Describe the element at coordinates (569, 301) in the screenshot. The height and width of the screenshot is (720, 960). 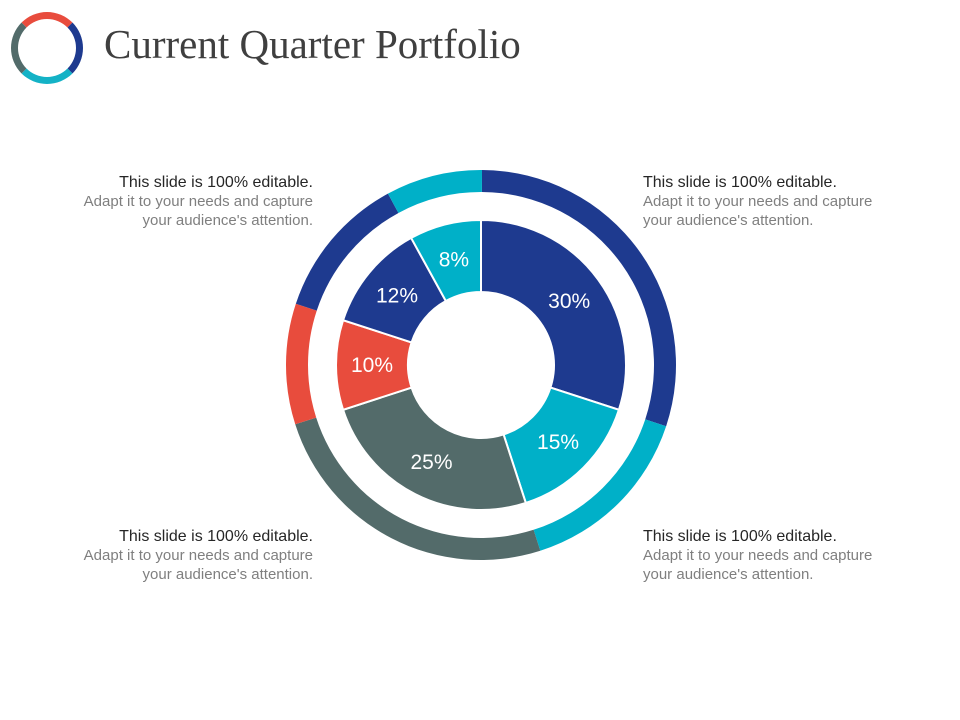
I see `slice-label-0: 30%` at that location.